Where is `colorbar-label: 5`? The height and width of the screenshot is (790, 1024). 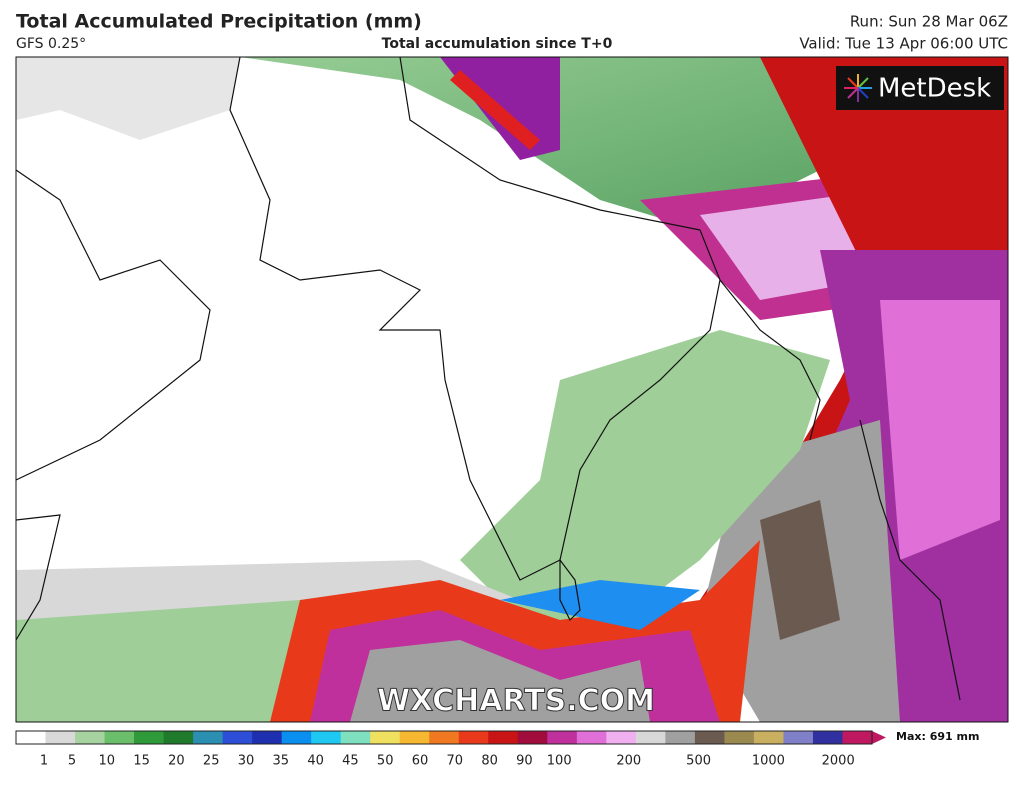 colorbar-label: 5 is located at coordinates (72, 761).